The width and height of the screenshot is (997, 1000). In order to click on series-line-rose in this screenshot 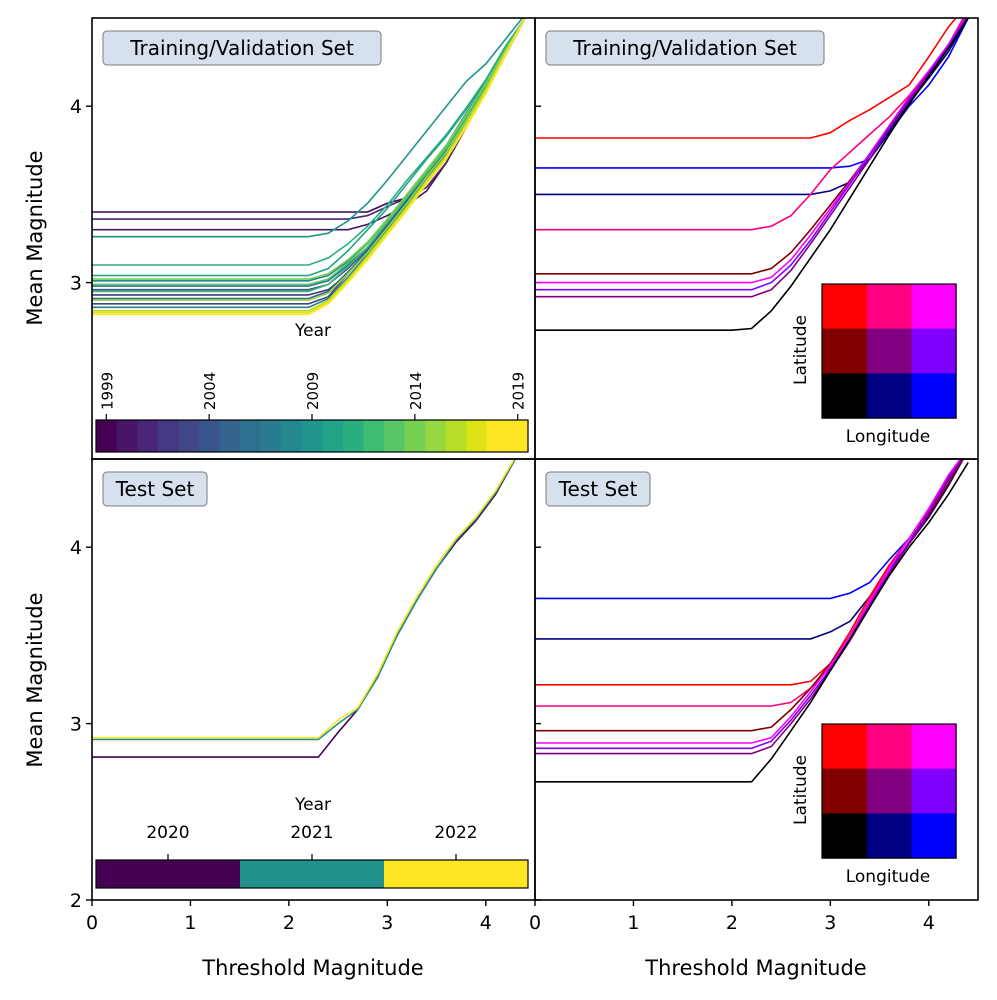, I will do `click(750, 124)`.